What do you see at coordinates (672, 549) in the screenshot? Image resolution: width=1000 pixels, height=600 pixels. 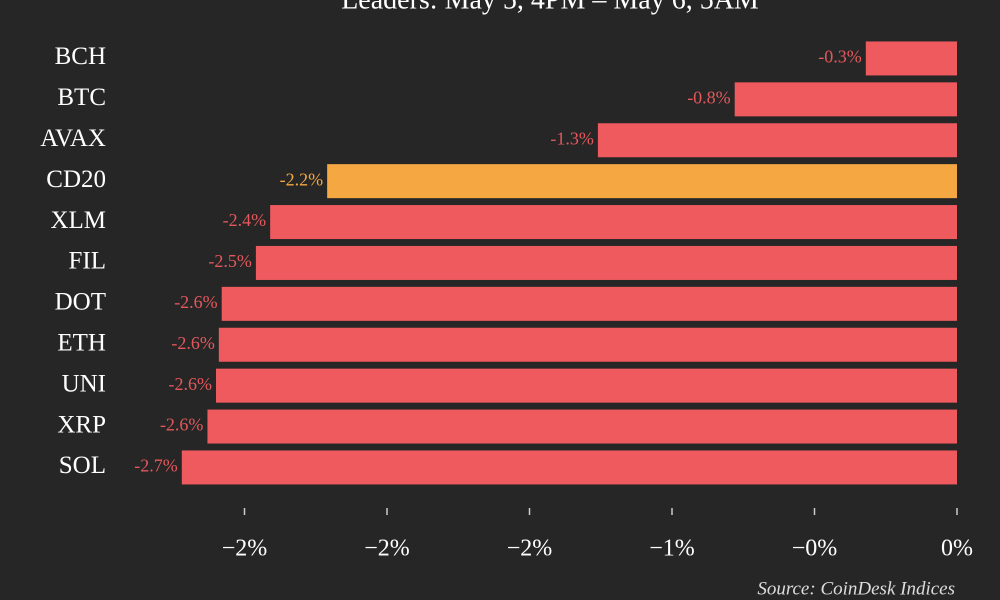 I see `x-tick-label: −1%` at bounding box center [672, 549].